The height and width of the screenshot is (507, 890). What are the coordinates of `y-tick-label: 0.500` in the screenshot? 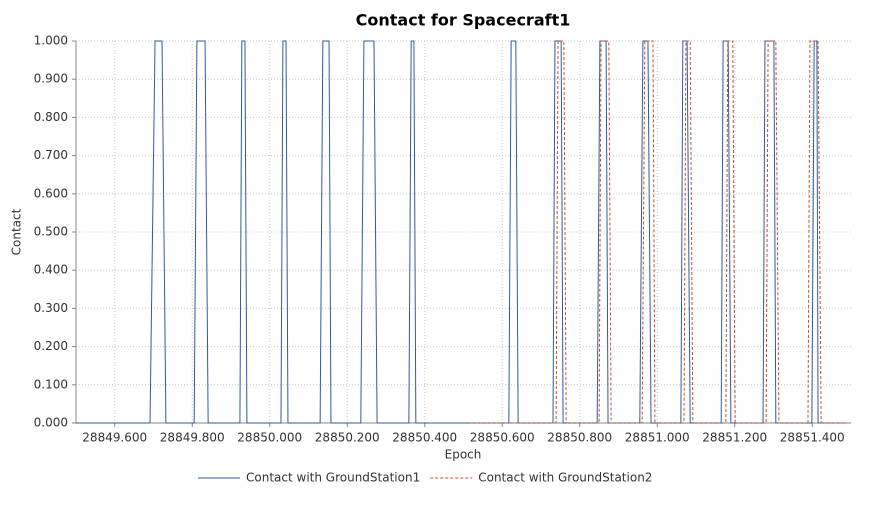 It's located at (51, 232).